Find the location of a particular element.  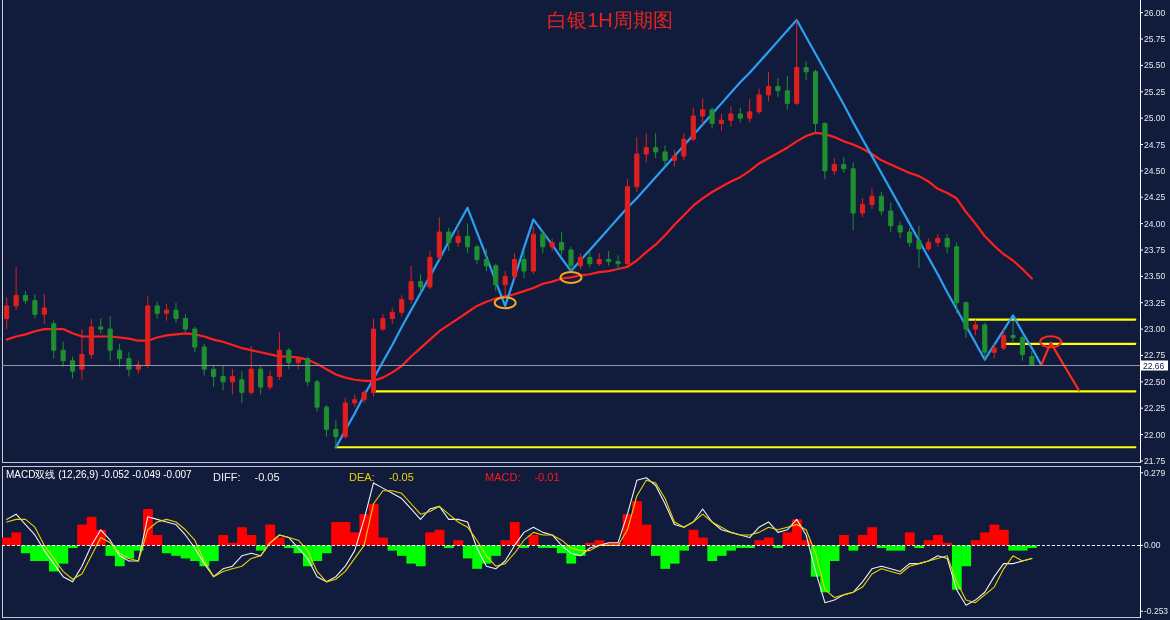

y-tick-label: 25.25 is located at coordinates (1155, 91).